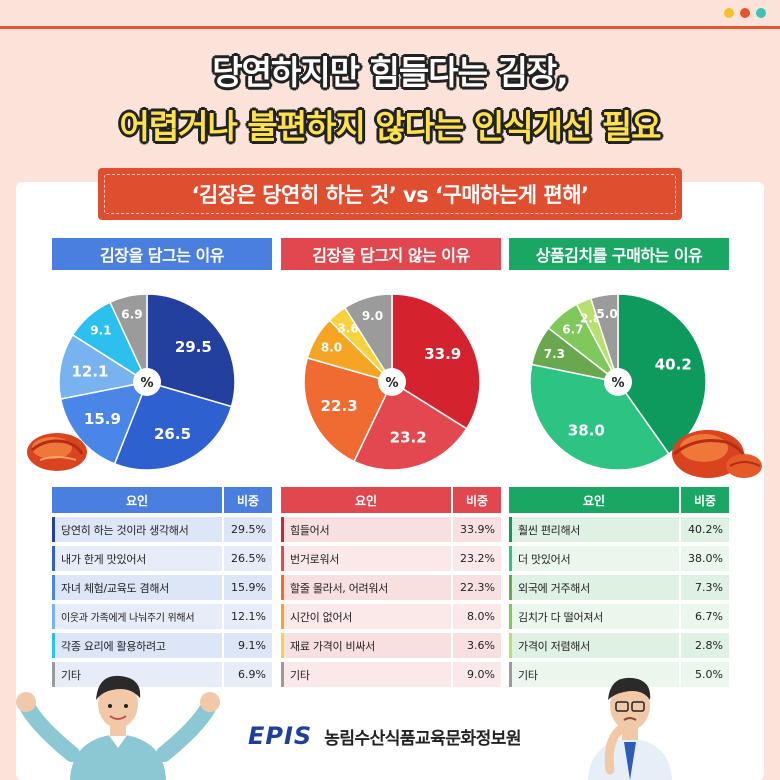 The image size is (780, 780). What do you see at coordinates (705, 616) in the screenshot?
I see `row-ratio: 6.7%` at bounding box center [705, 616].